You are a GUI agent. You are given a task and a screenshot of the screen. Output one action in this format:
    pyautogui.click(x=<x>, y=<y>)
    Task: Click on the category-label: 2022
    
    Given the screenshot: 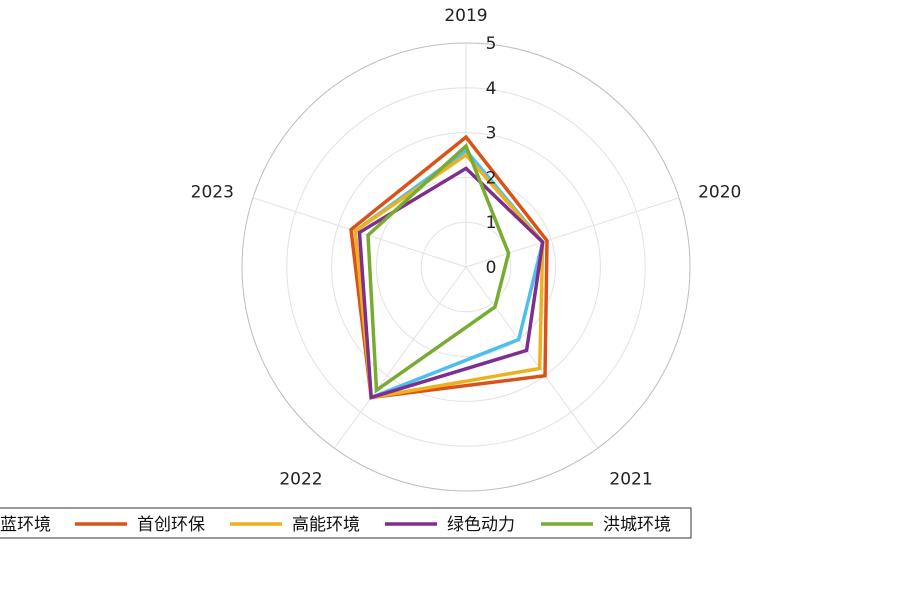 What is the action you would take?
    pyautogui.click(x=300, y=479)
    